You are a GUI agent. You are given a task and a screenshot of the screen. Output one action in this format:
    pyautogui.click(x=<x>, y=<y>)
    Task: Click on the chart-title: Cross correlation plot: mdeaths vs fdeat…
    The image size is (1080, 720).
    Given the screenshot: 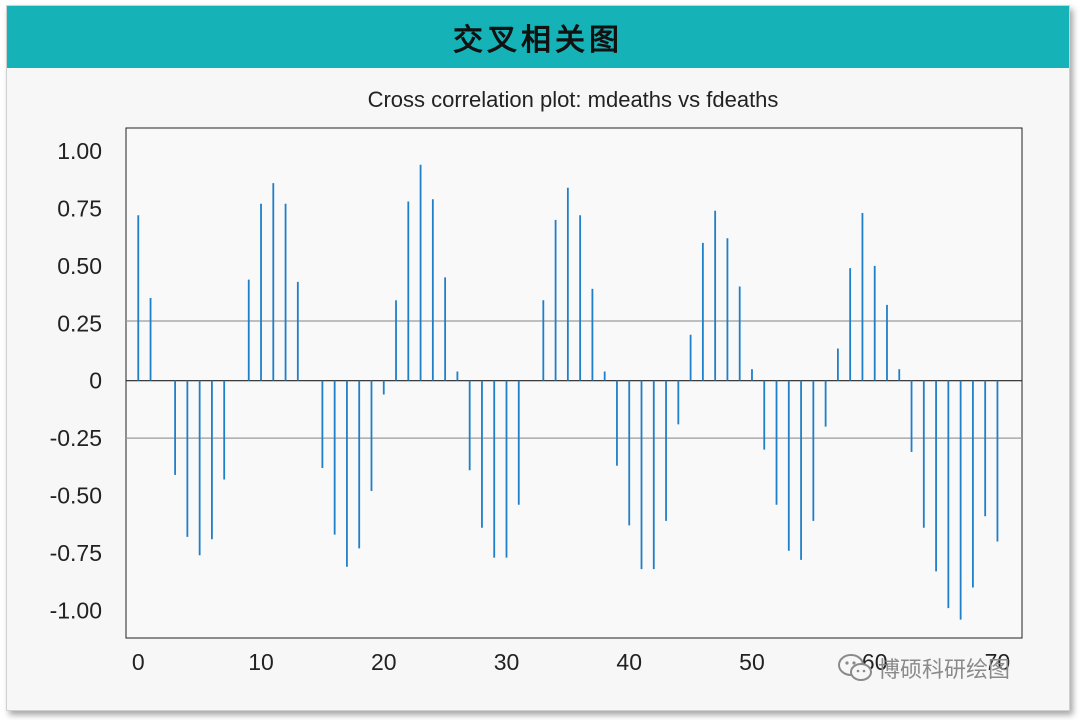 What is the action you would take?
    pyautogui.click(x=573, y=99)
    